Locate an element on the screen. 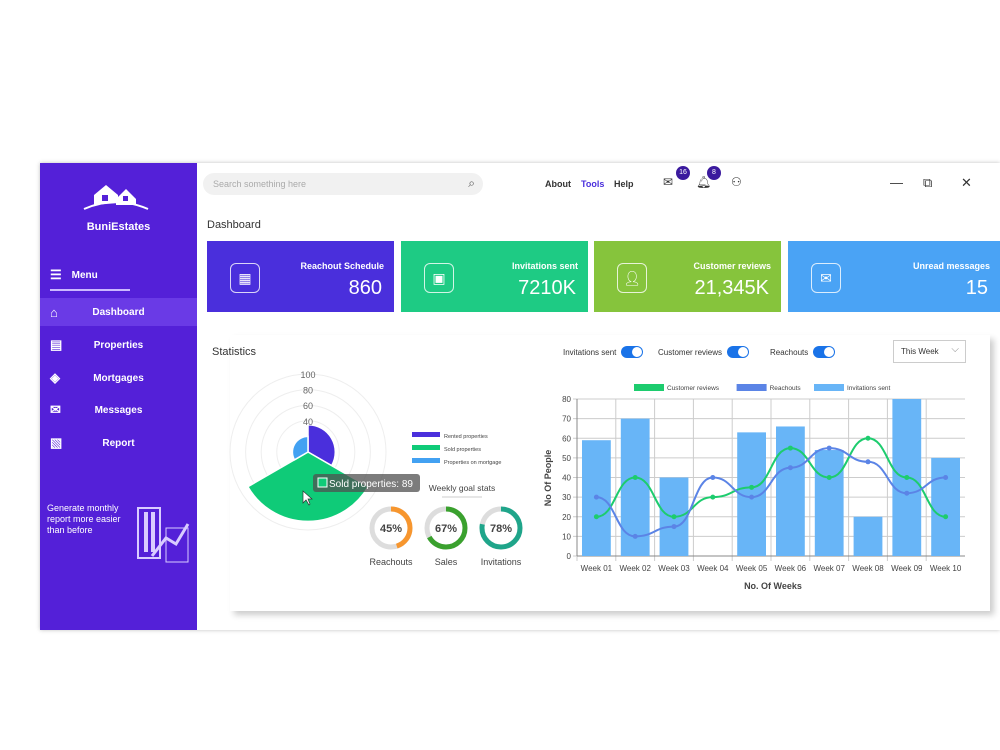  report-illustration-icon is located at coordinates (163, 535).